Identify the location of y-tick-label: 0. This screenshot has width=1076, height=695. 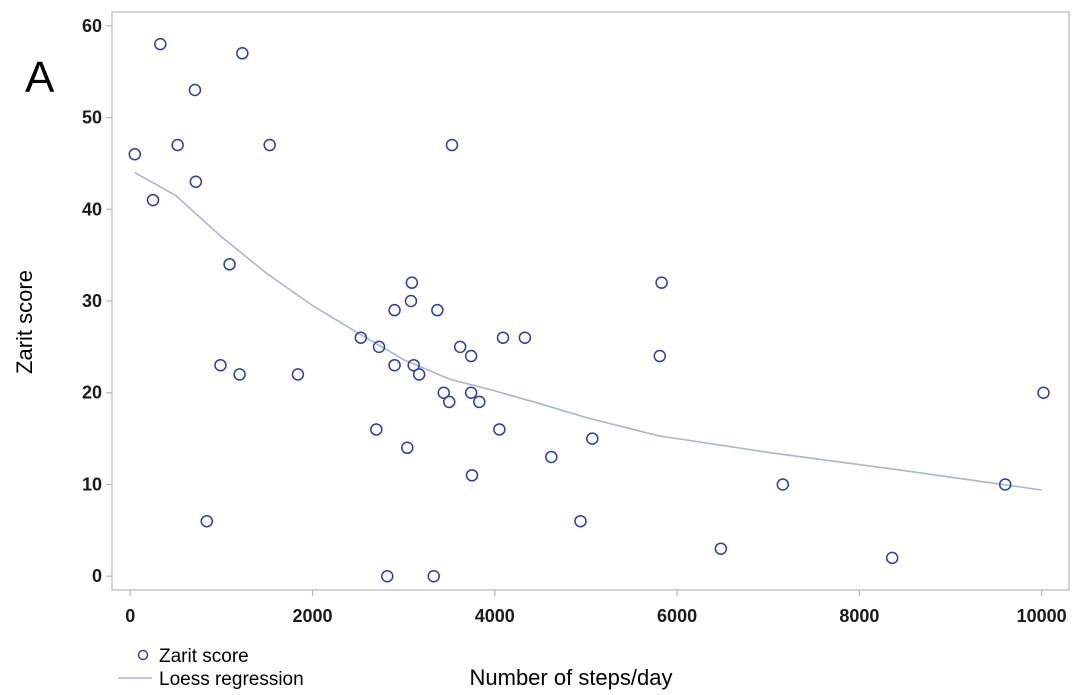
(97, 576).